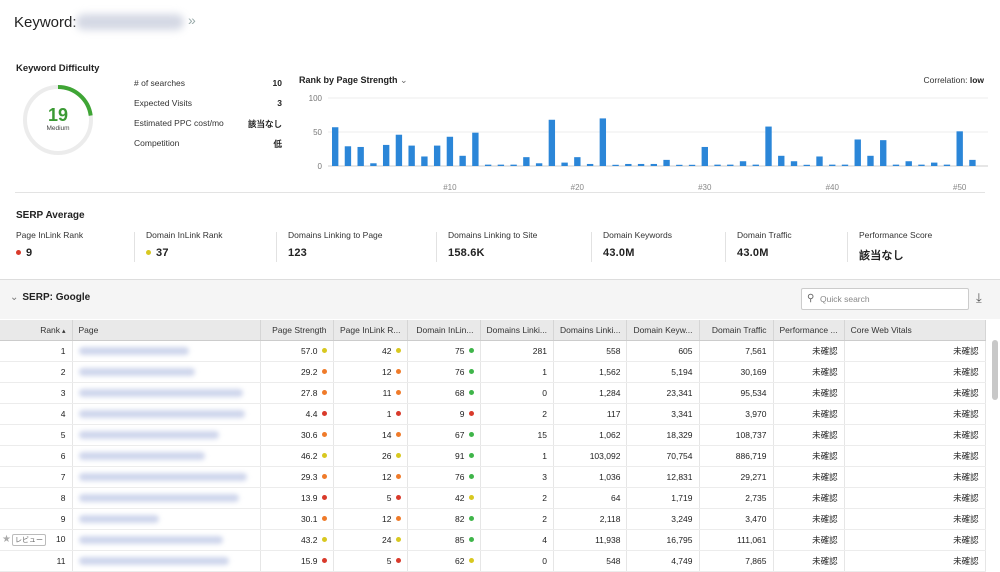  I want to click on table-row: 2 29.2 12 76 1 1,562 5,194 30,169 未確認 未確認, so click(493, 372).